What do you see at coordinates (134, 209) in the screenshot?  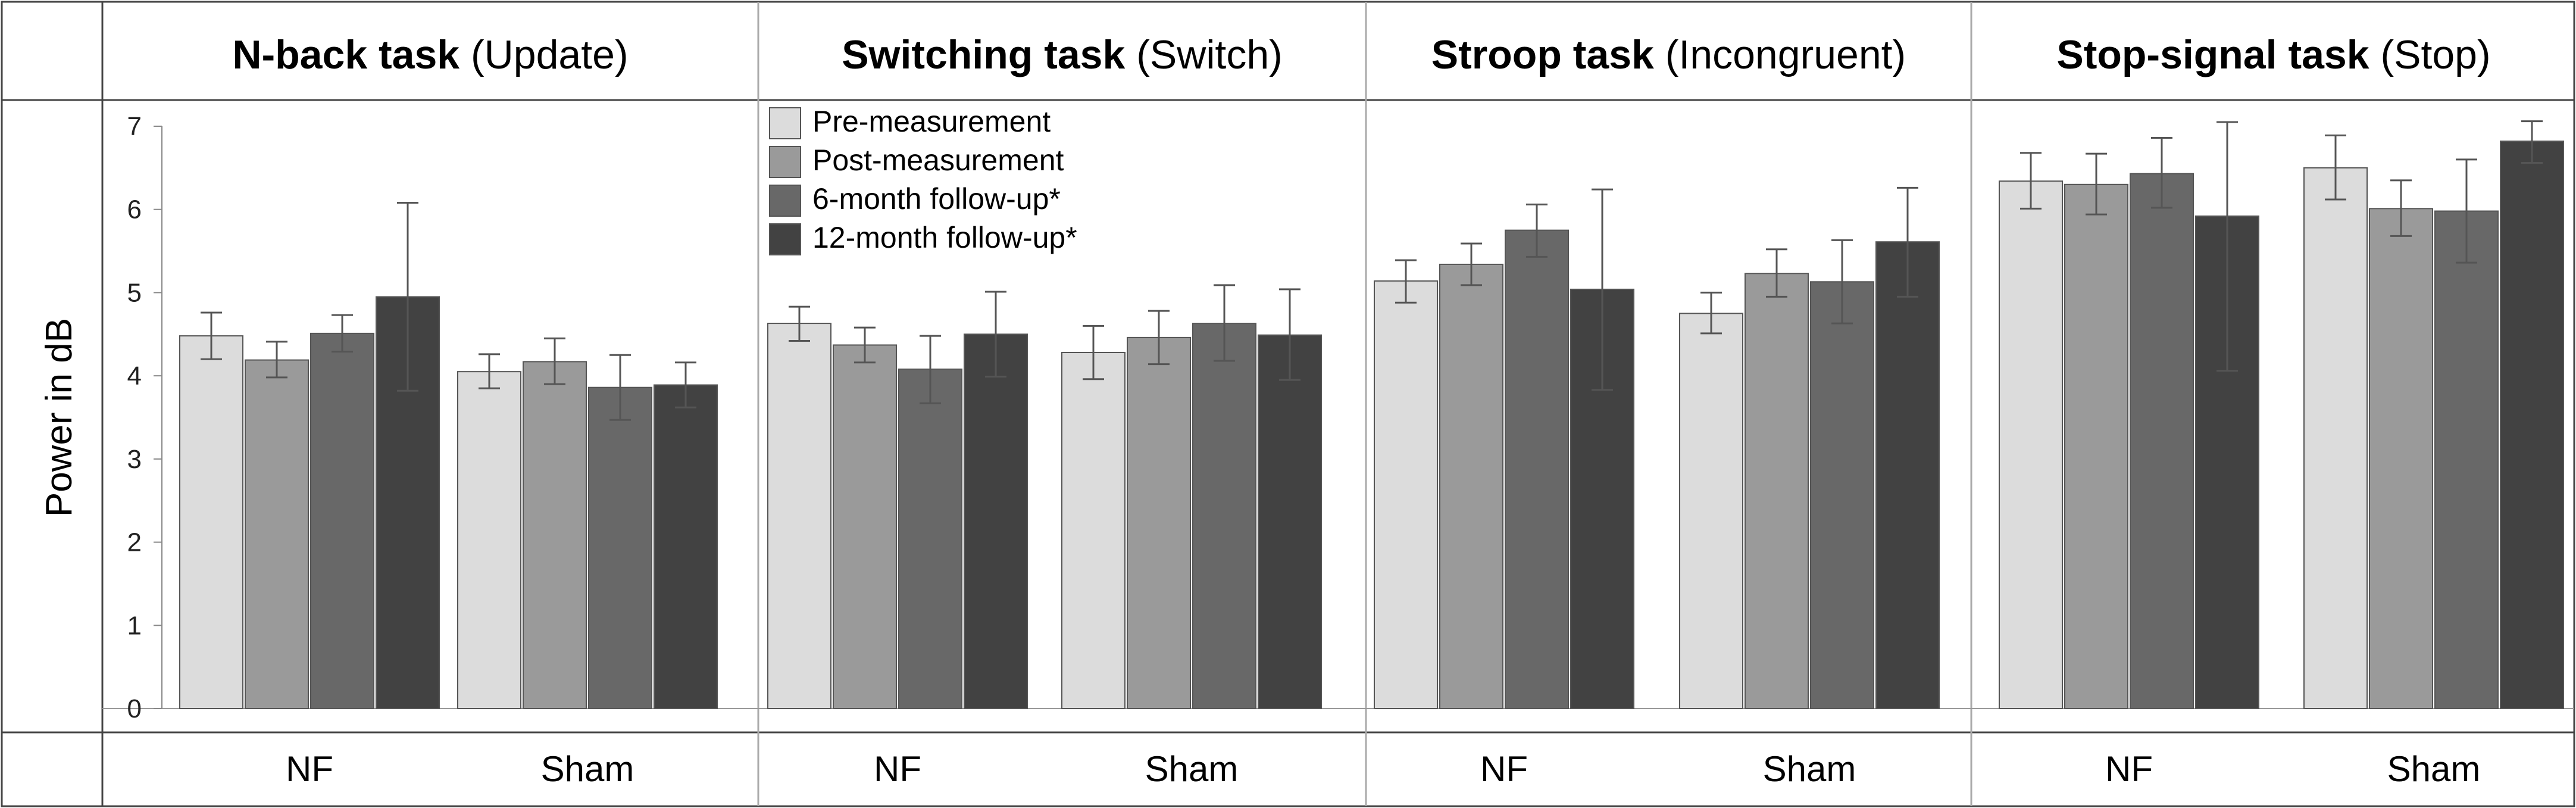 I see `y-tick-label: 6` at bounding box center [134, 209].